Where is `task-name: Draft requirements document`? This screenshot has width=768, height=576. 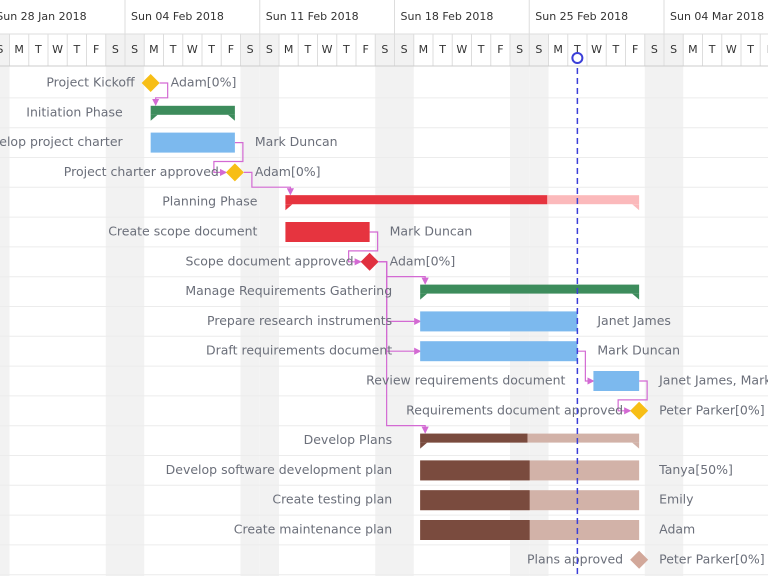
task-name: Draft requirements document is located at coordinates (299, 350).